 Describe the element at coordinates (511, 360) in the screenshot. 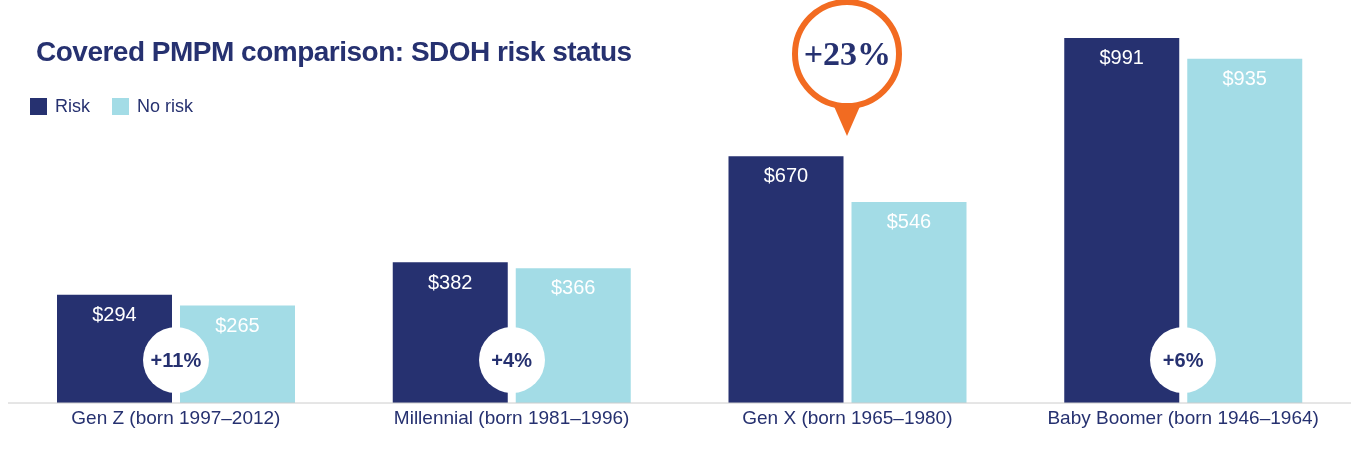

I see `annotation: +4%` at that location.